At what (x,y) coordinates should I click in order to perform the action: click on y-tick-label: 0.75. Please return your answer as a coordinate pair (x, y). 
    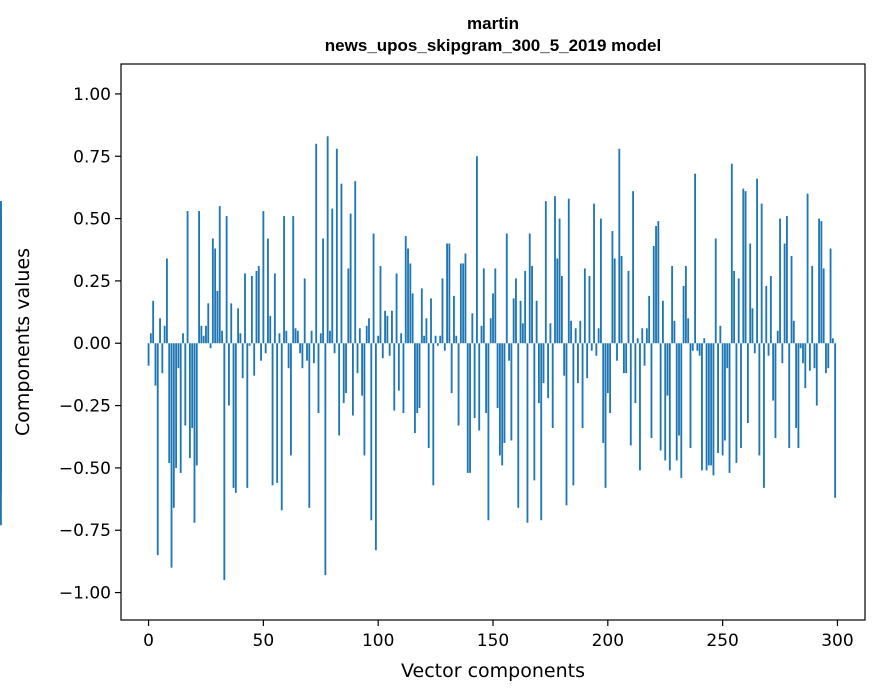
    Looking at the image, I should click on (92, 157).